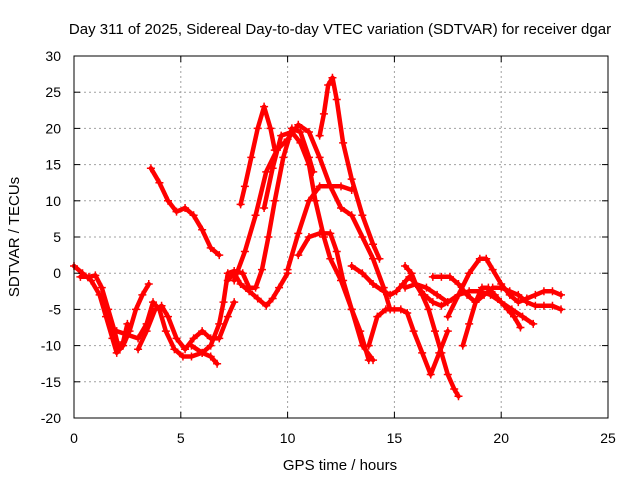  I want to click on x-tick-label: 10, so click(288, 438).